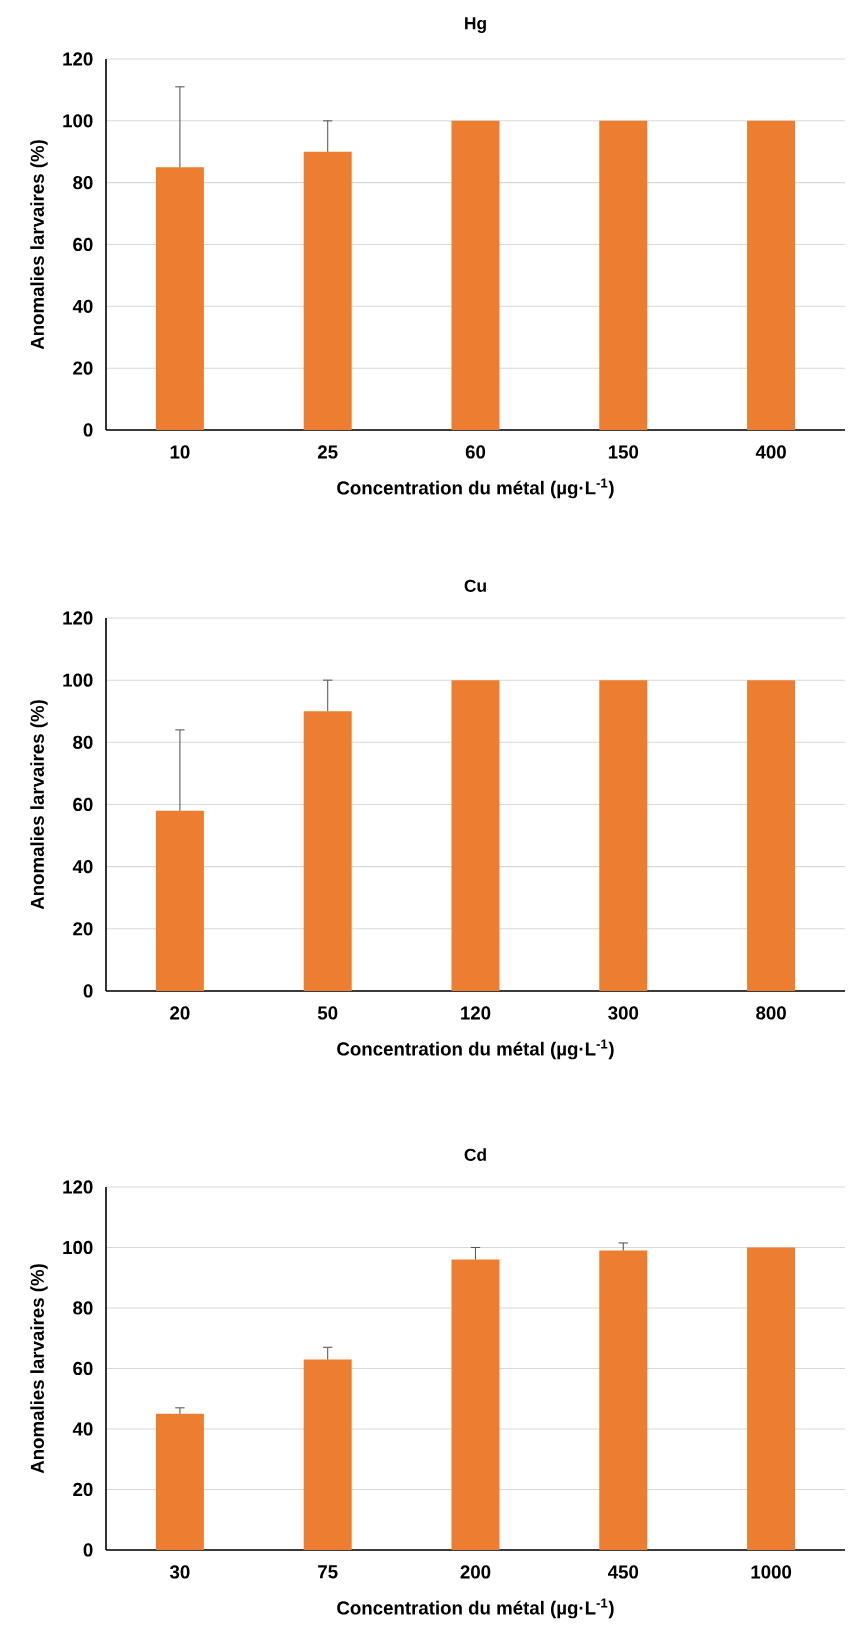 The width and height of the screenshot is (848, 1648). I want to click on x-tick-label: 450, so click(623, 1572).